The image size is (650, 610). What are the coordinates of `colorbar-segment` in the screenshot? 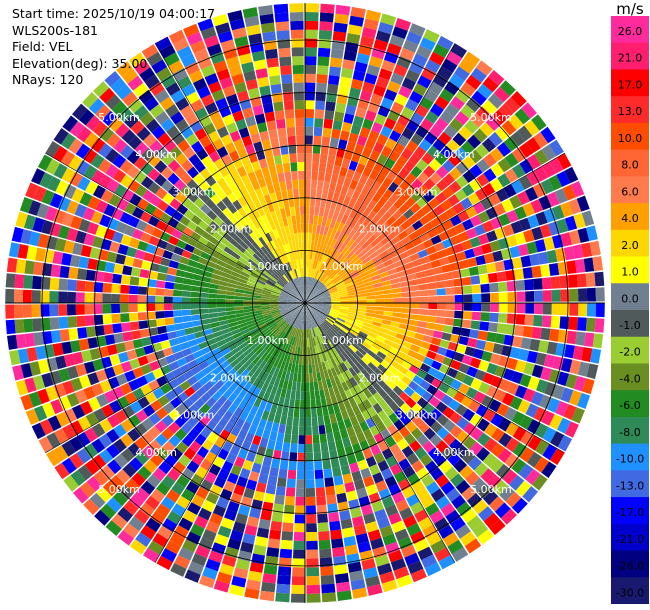 It's located at (630, 243).